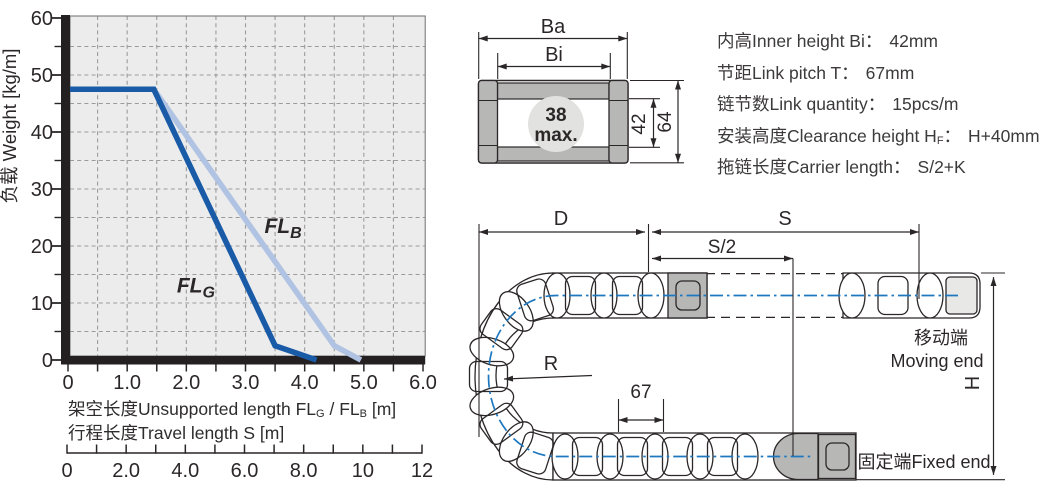 The image size is (1058, 486). What do you see at coordinates (792, 104) in the screenshot?
I see `spec-label: 链节数Link quantity` at bounding box center [792, 104].